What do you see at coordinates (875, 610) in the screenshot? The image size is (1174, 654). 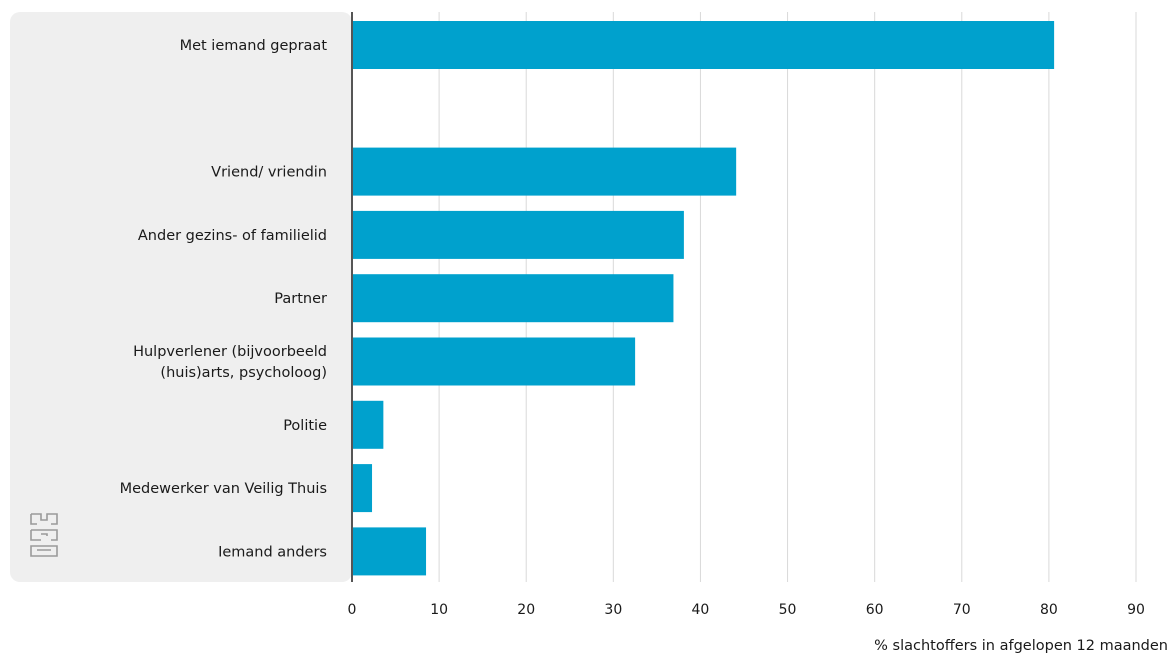 I see `x-tick-label-60: 60` at bounding box center [875, 610].